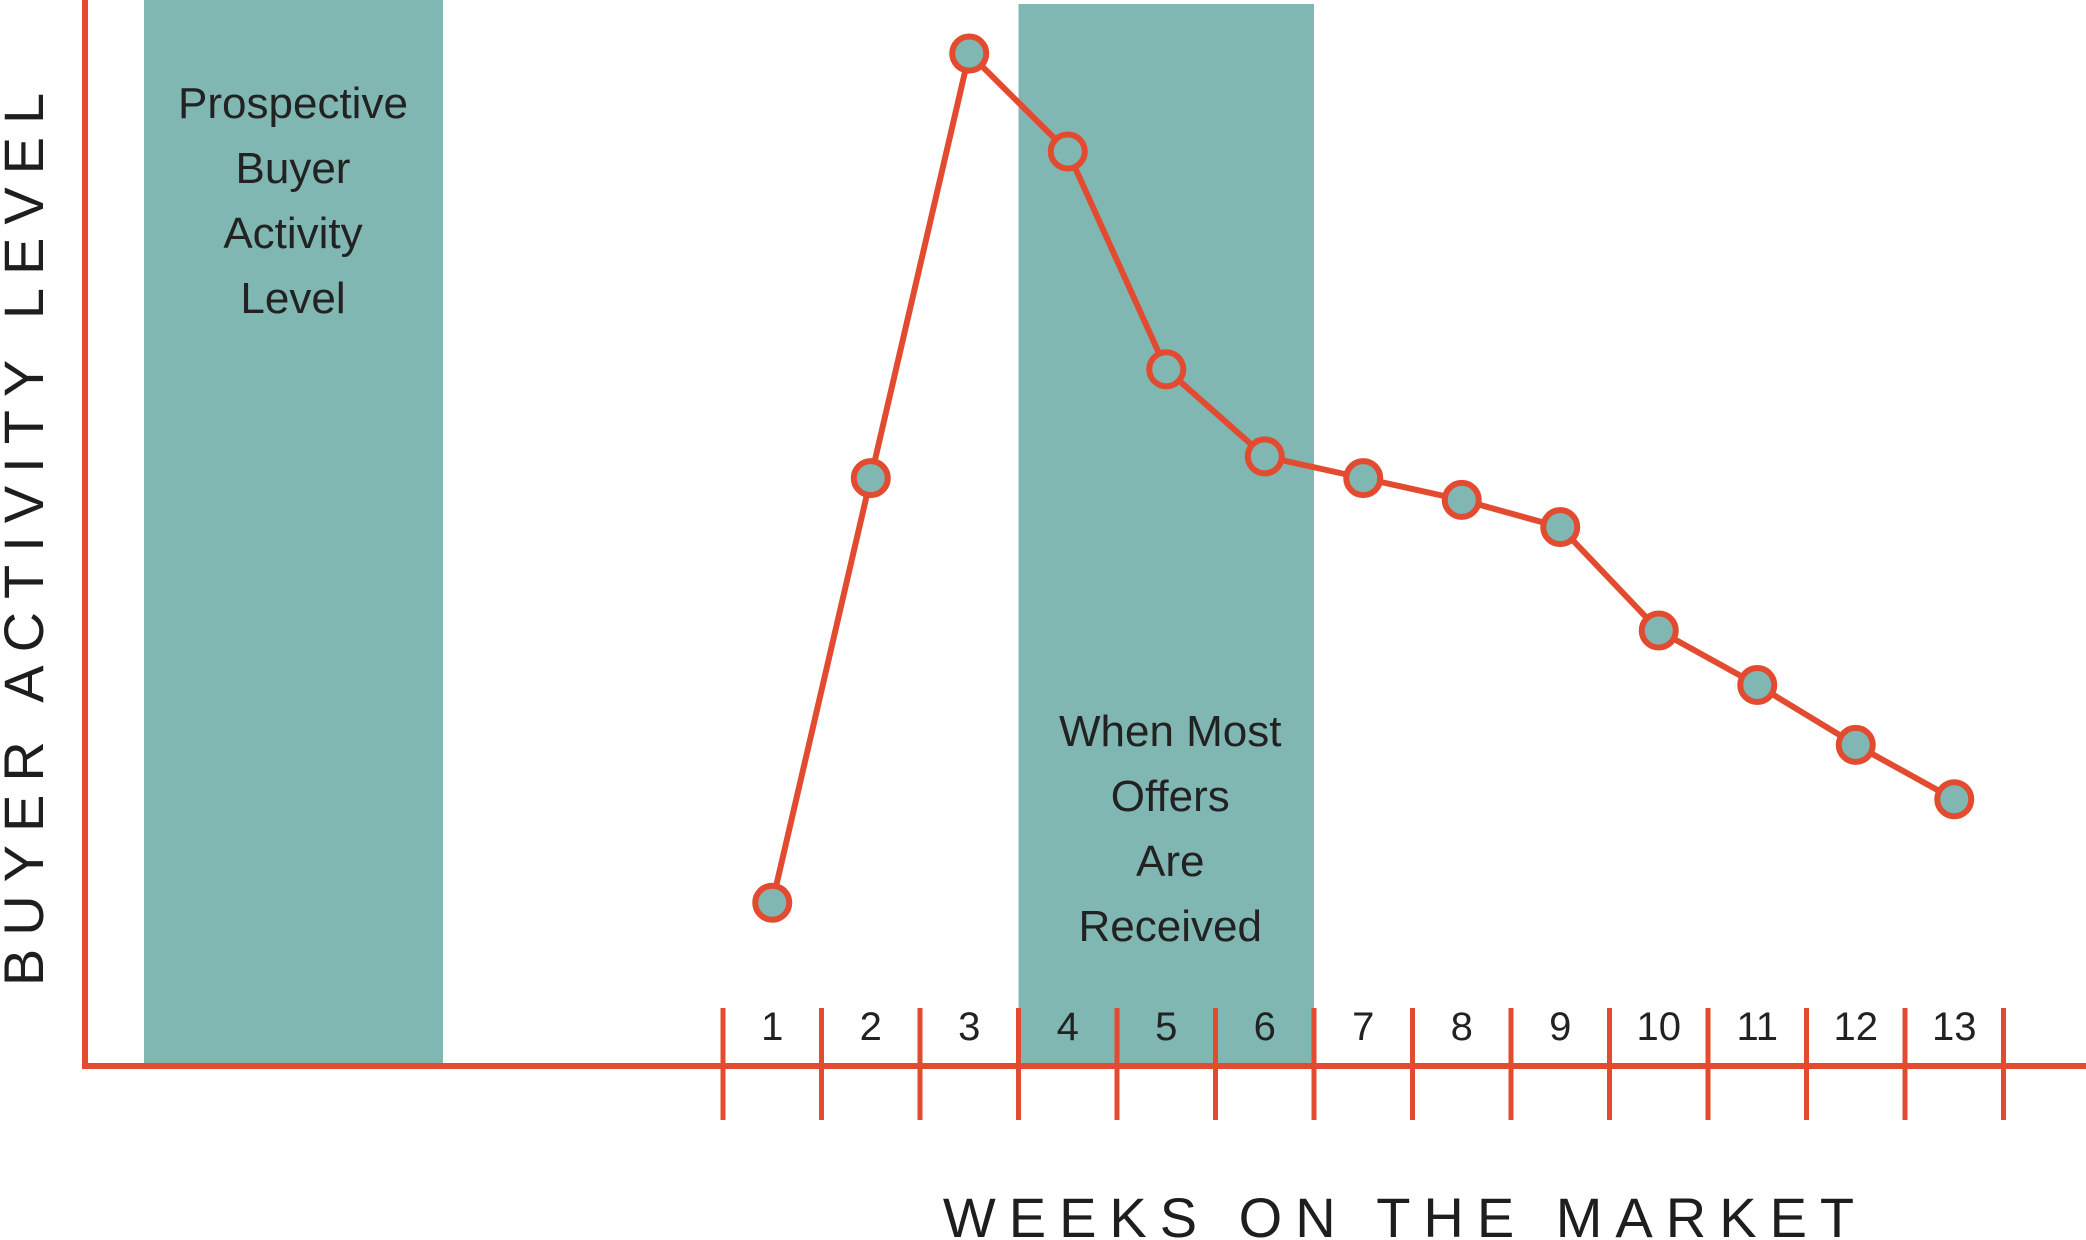 This screenshot has width=2086, height=1240. I want to click on x-tick-label-3: 3, so click(969, 1027).